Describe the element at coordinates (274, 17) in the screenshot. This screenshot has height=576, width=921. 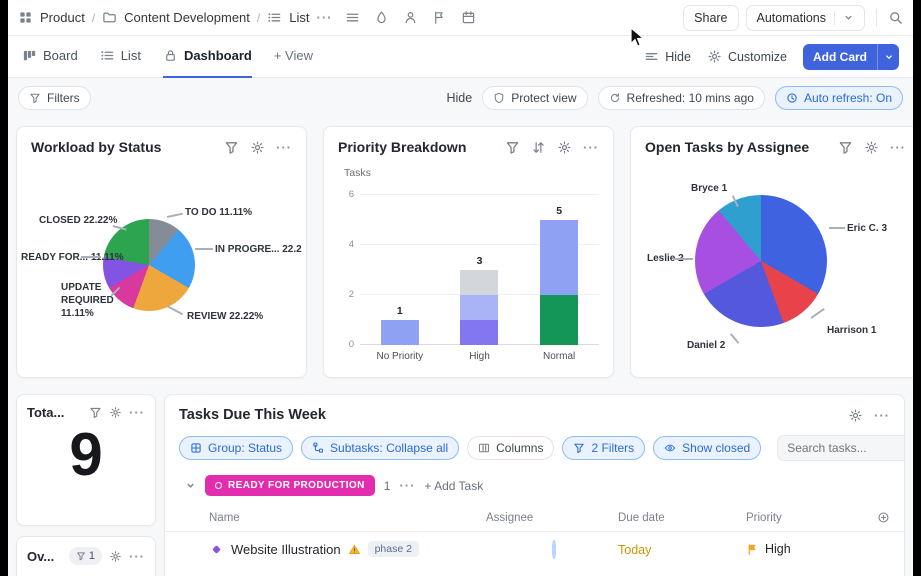
I see `list-icon` at that location.